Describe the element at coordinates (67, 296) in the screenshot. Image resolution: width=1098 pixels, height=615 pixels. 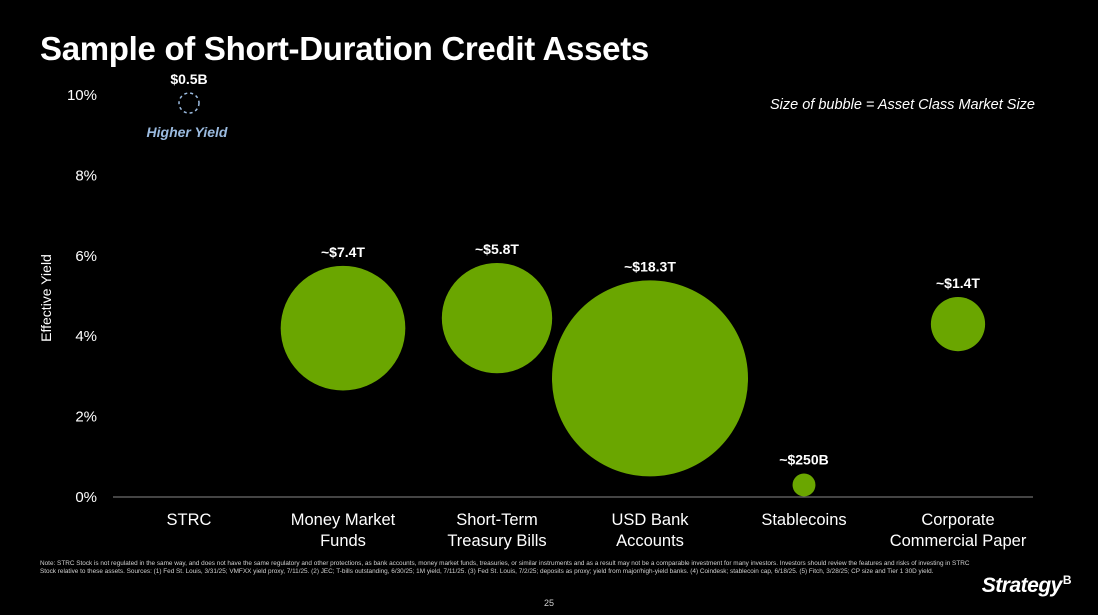
I see `y-axis: 0% 2% 4% 6% 8% 10% Effective Yield` at that location.